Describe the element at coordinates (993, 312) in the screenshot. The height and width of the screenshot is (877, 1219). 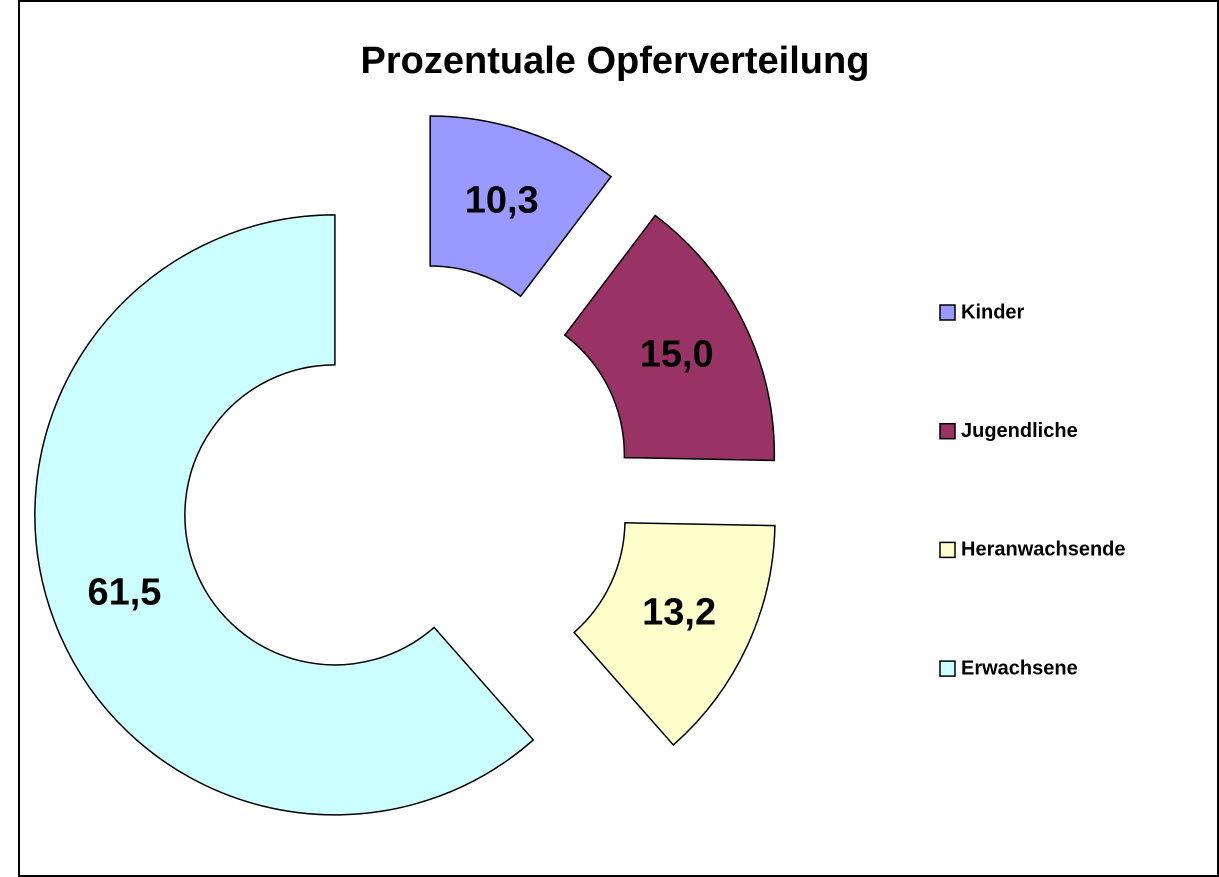
I see `legend-label: Kinder` at that location.